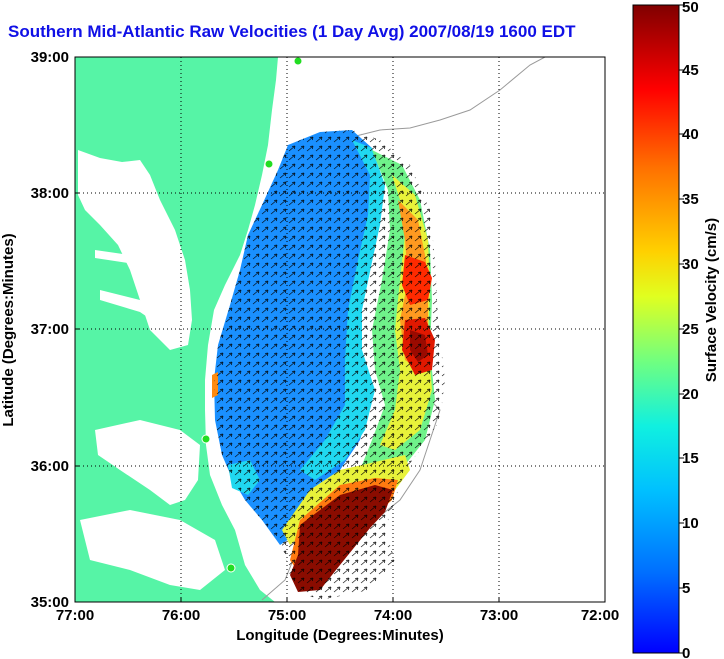  I want to click on y-axis-label: Latitude (Degrees:Minutes), so click(8, 329).